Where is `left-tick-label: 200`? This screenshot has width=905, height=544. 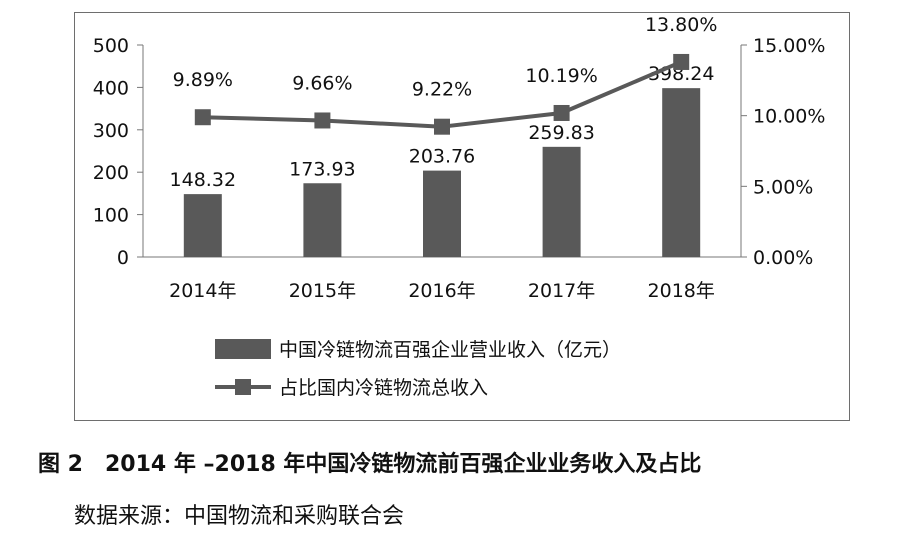
left-tick-label: 200 is located at coordinates (111, 173).